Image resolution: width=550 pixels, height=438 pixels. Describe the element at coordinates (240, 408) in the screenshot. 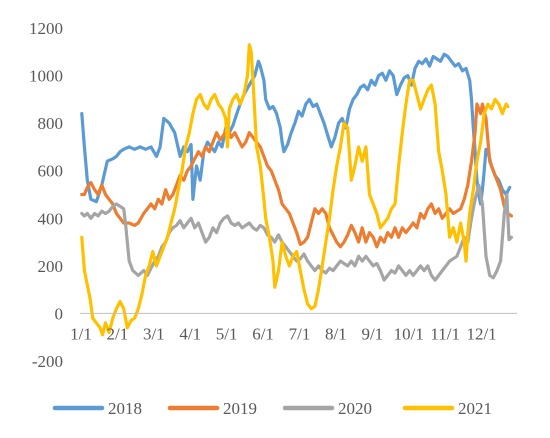

I see `legend-label-2019: 2019` at that location.